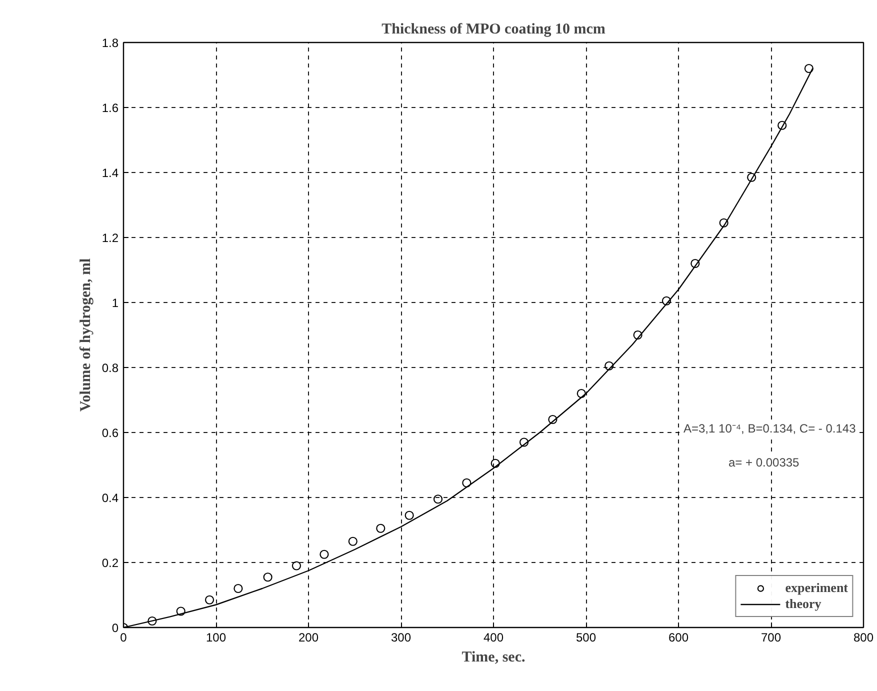 Image resolution: width=877 pixels, height=691 pixels. I want to click on x-tick-label: 400, so click(493, 637).